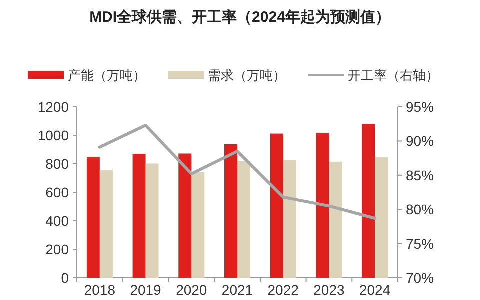 The height and width of the screenshot is (300, 480). I want to click on x-tick-label: 2019, so click(146, 290).